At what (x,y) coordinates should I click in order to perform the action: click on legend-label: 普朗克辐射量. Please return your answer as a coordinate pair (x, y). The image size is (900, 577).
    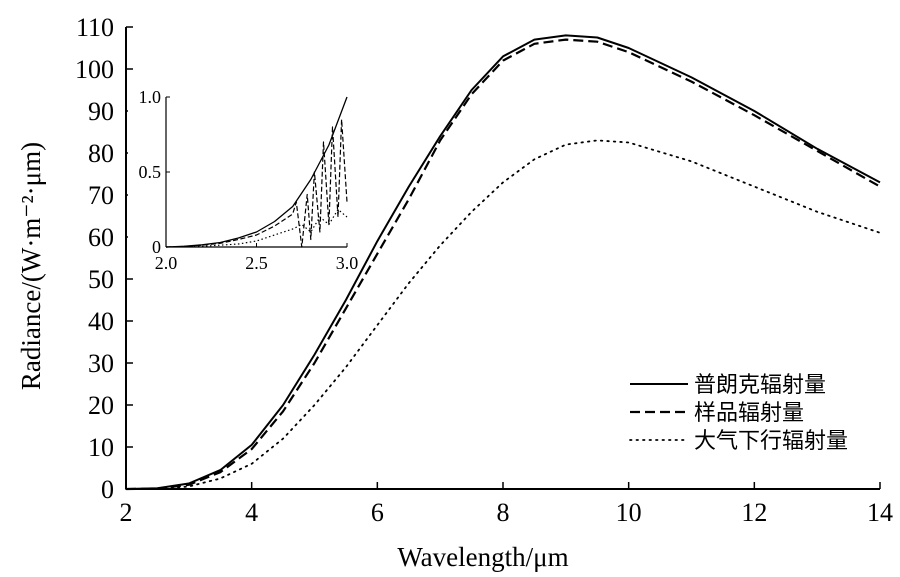
    Looking at the image, I should click on (760, 385).